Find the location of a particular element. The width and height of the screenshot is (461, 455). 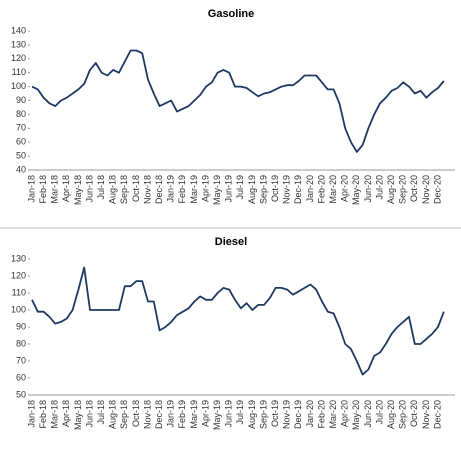

chart-title: Gasoline is located at coordinates (231, 14).